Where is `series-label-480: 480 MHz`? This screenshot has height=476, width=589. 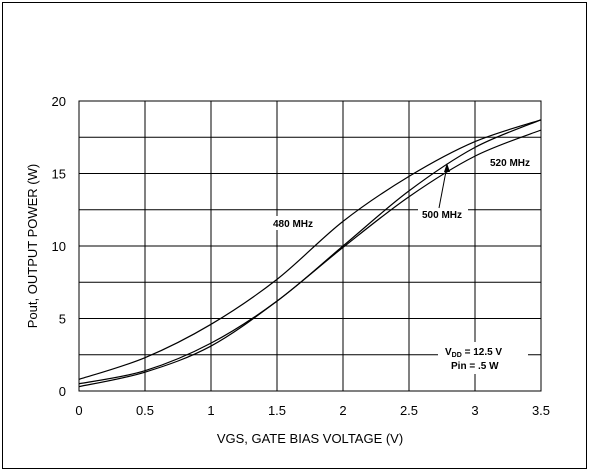 series-label-480: 480 MHz is located at coordinates (293, 224).